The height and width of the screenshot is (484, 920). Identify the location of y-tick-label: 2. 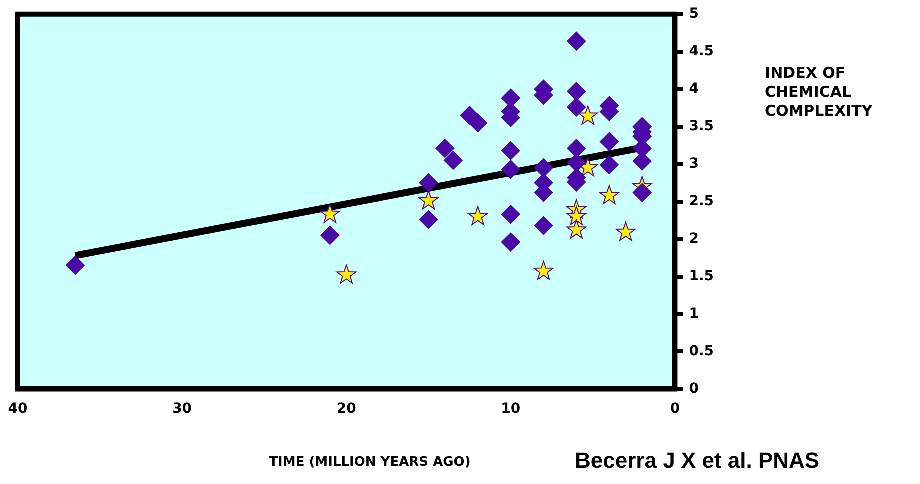
(694, 238).